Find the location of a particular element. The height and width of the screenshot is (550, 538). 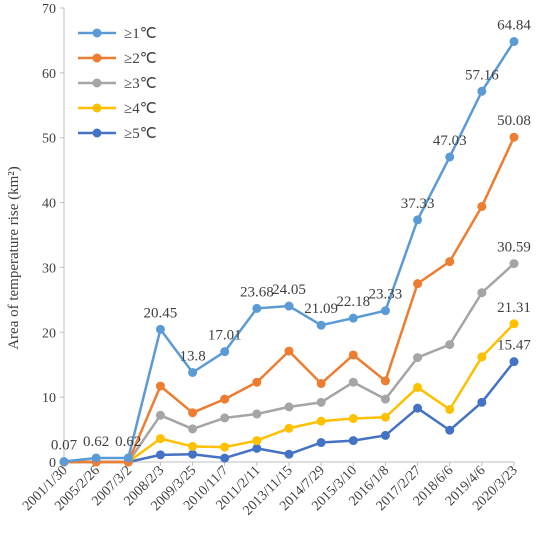

y-tick-label: 70 is located at coordinates (49, 9).